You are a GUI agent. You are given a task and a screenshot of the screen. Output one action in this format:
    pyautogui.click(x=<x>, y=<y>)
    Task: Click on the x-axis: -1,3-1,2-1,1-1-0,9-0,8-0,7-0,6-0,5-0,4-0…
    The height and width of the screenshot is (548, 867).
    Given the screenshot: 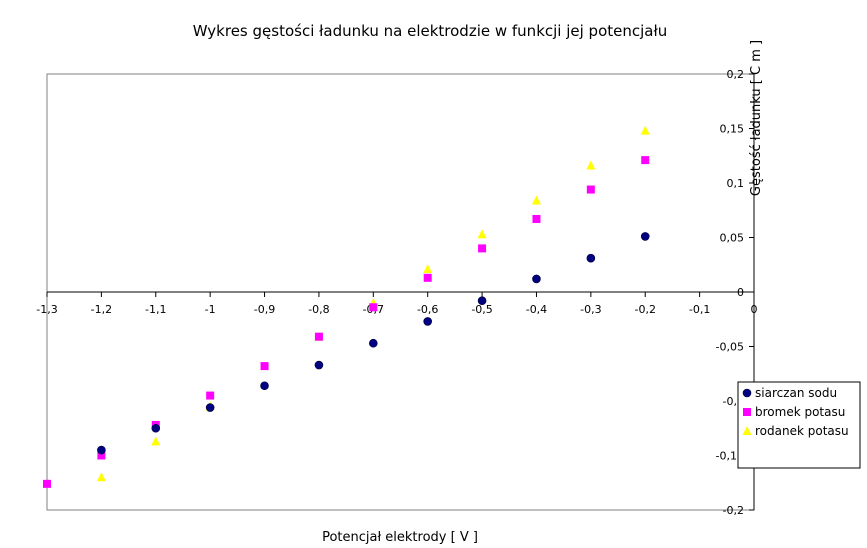 What is the action you would take?
    pyautogui.click(x=397, y=303)
    